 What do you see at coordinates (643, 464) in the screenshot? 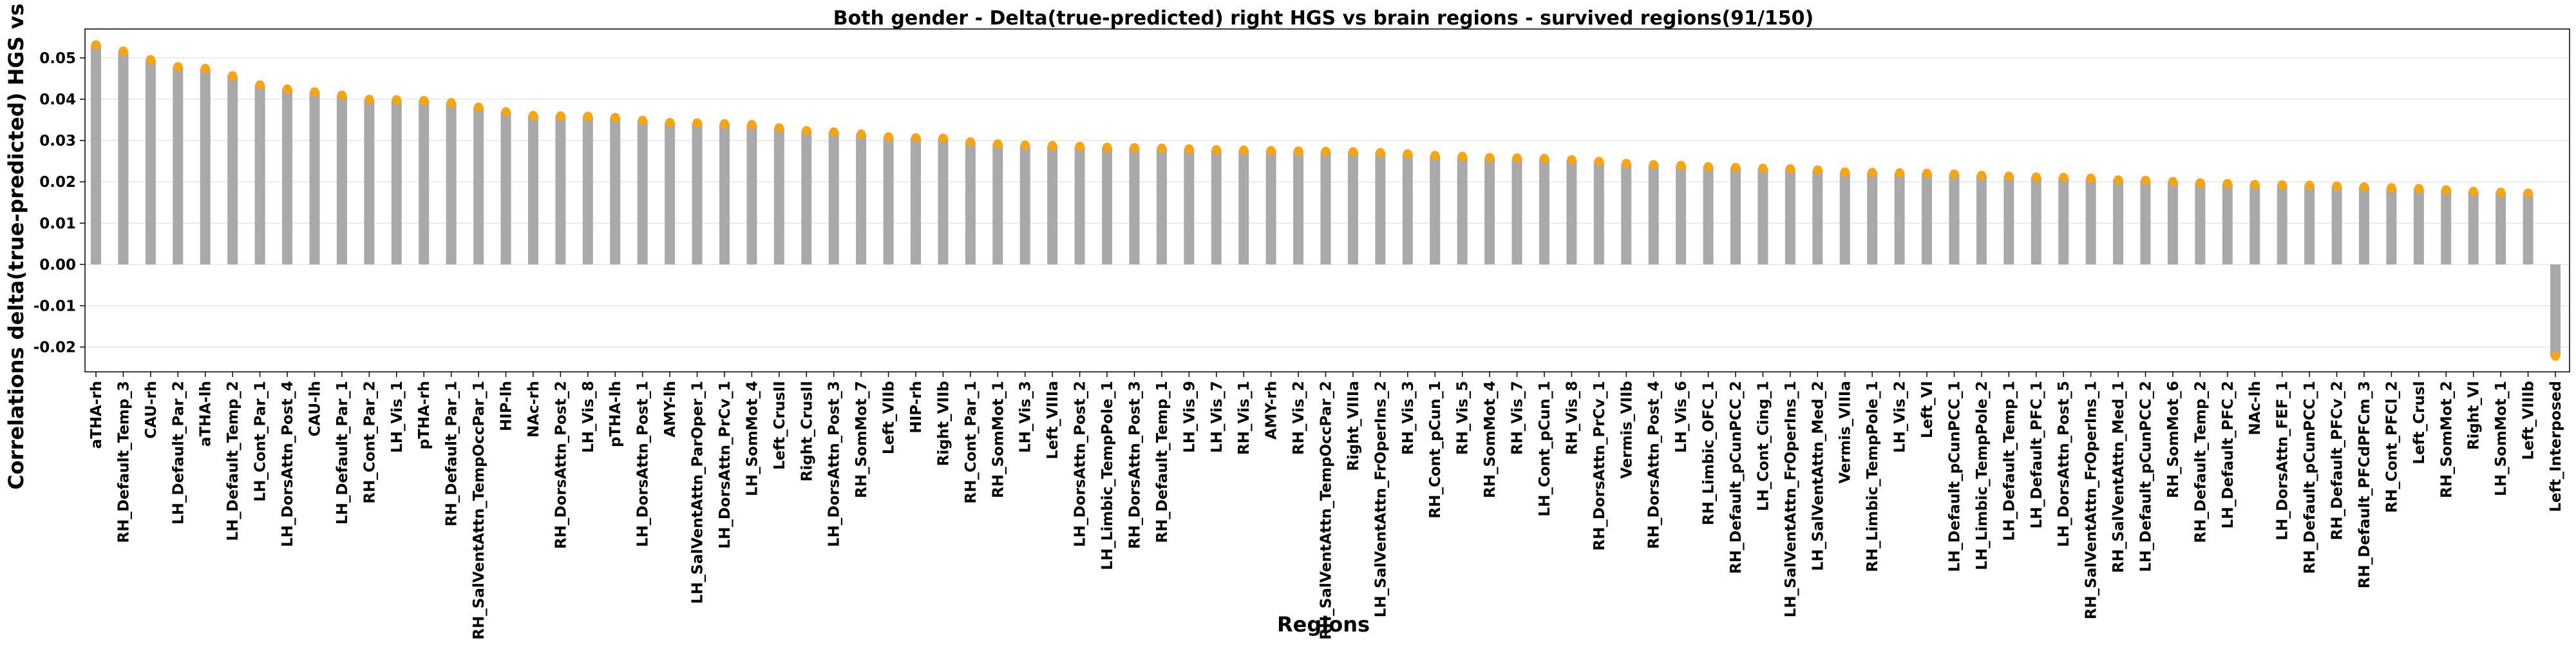
I see `x-tick-label: LH_DorsAttn_Post_1` at bounding box center [643, 464].